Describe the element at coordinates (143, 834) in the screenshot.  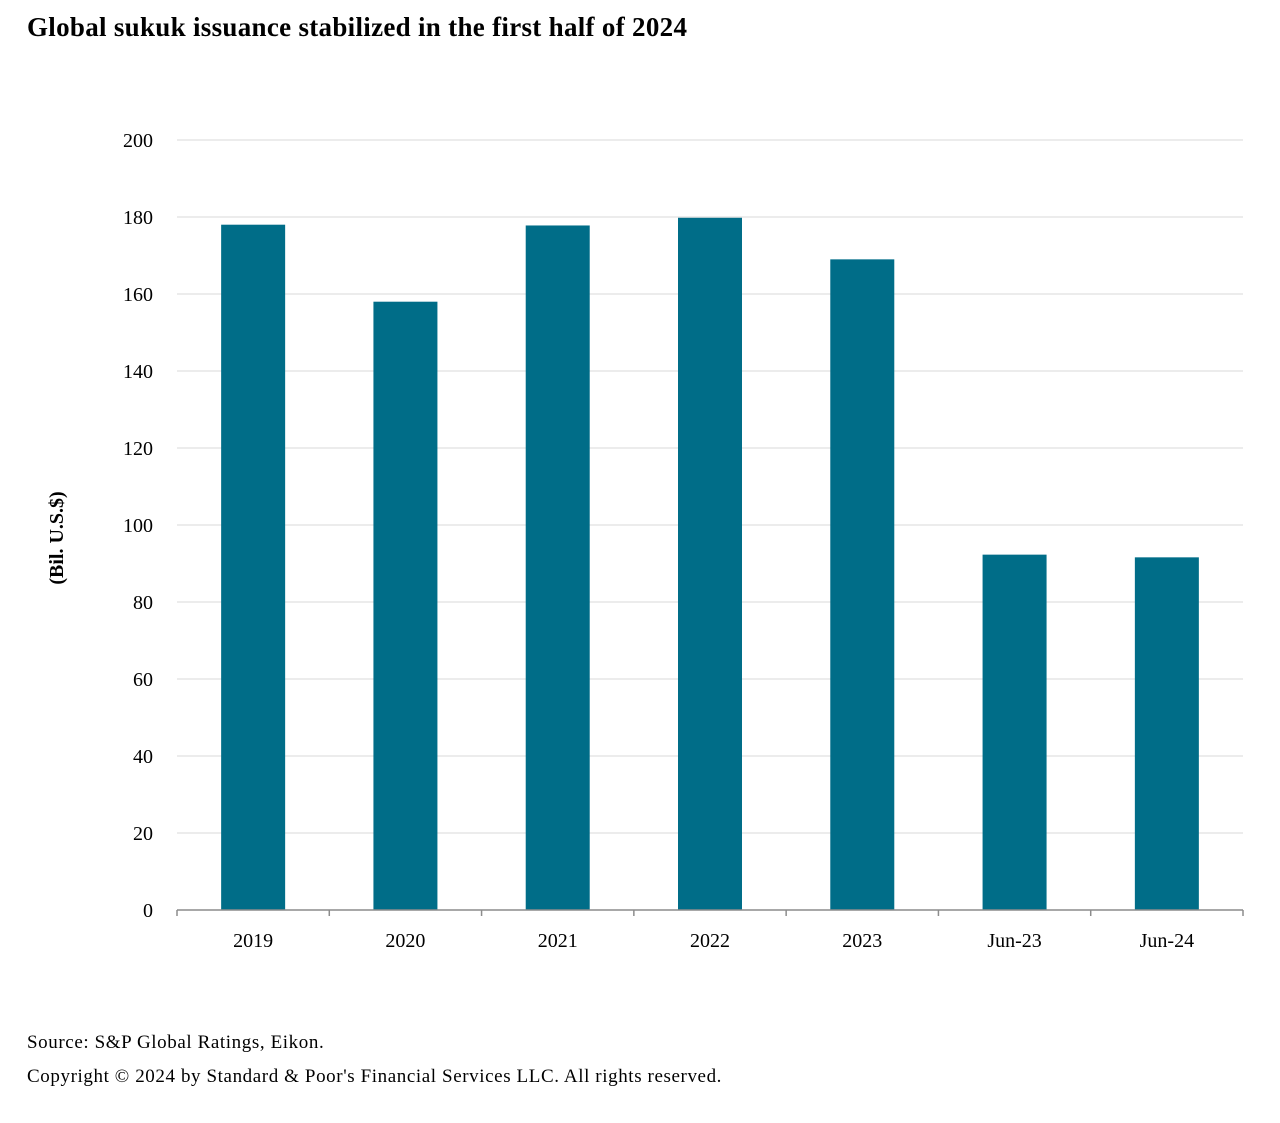
I see `y-tick-label: 20` at that location.